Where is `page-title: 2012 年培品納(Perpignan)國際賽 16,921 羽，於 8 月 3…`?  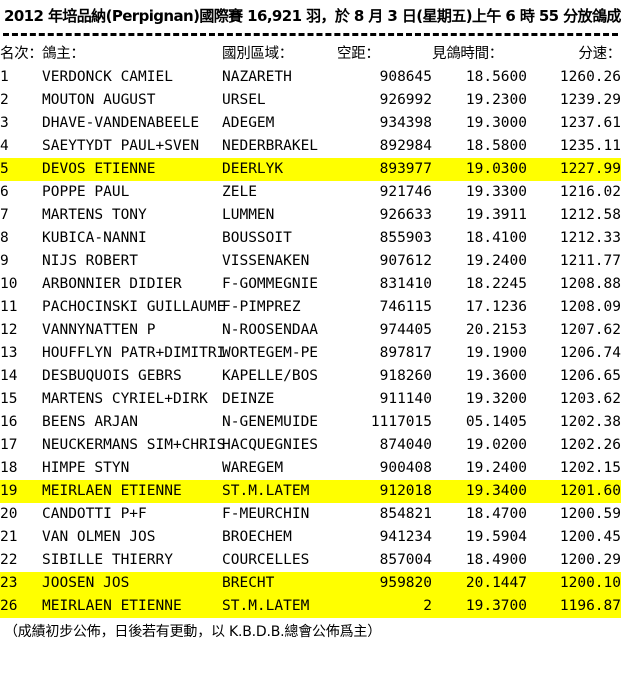 page-title: 2012 年培品納(Perpignan)國際賽 16,921 羽，於 8 月 3… is located at coordinates (312, 16).